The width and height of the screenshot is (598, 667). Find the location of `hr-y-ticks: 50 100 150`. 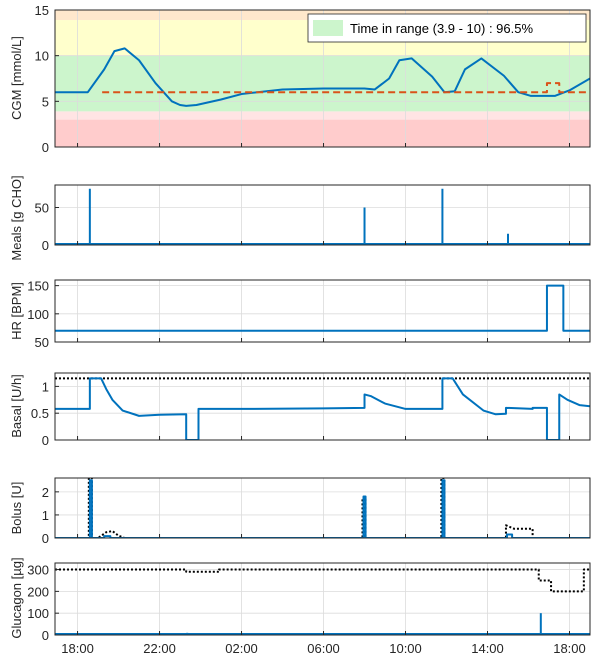

hr-y-ticks: 50 100 150 is located at coordinates (43, 314).